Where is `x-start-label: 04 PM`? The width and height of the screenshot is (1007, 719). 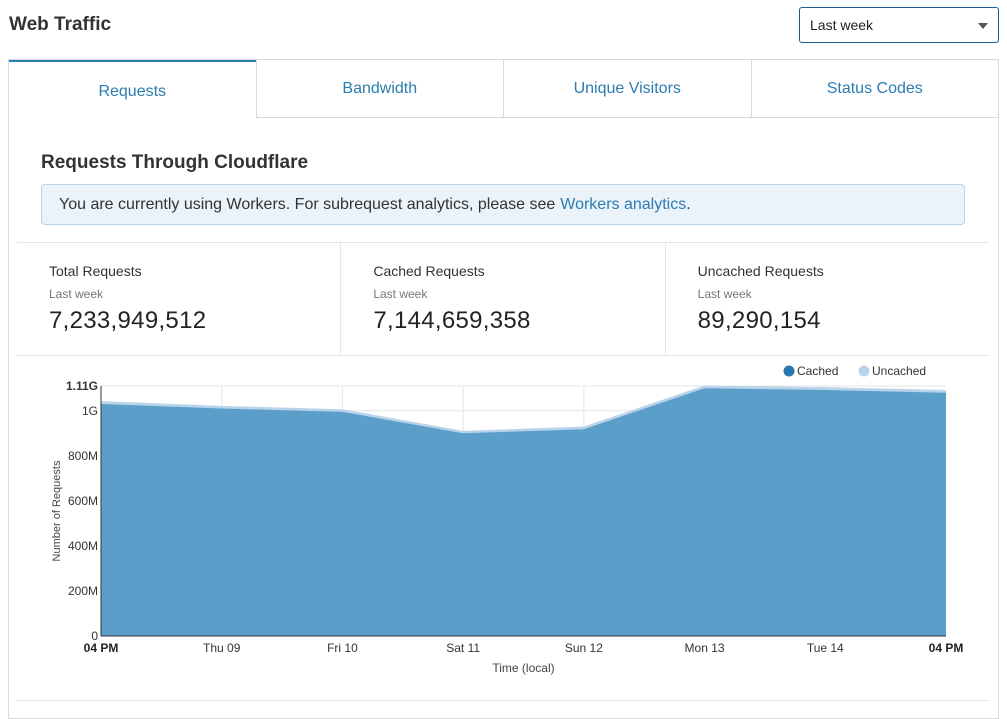 x-start-label: 04 PM is located at coordinates (101, 648).